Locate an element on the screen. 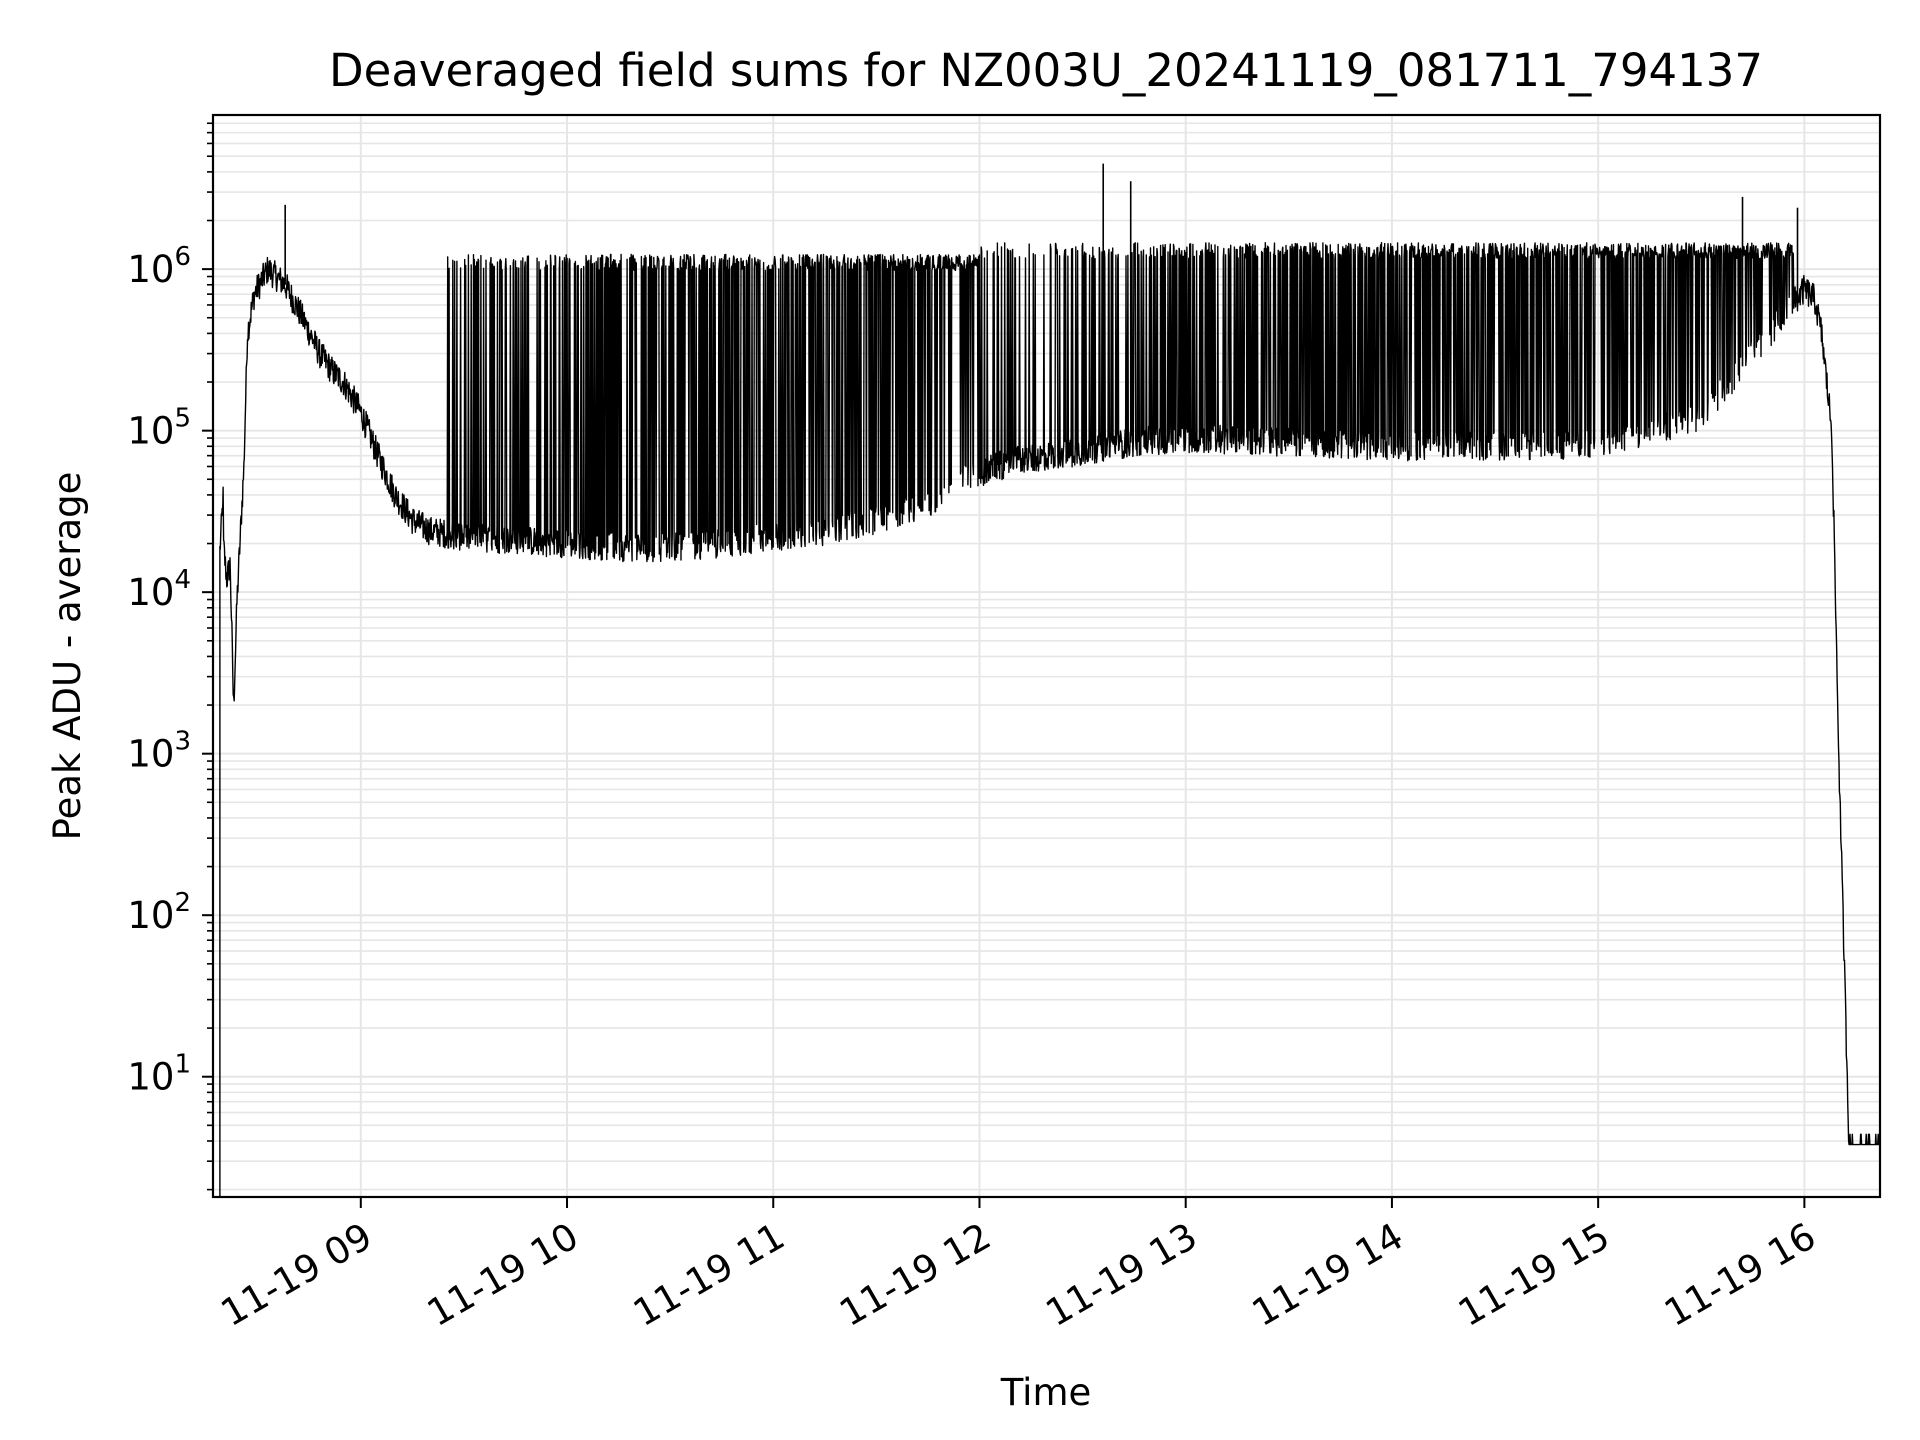 The width and height of the screenshot is (1920, 1440). y-tick-label: 10¹ is located at coordinates (159, 1074).